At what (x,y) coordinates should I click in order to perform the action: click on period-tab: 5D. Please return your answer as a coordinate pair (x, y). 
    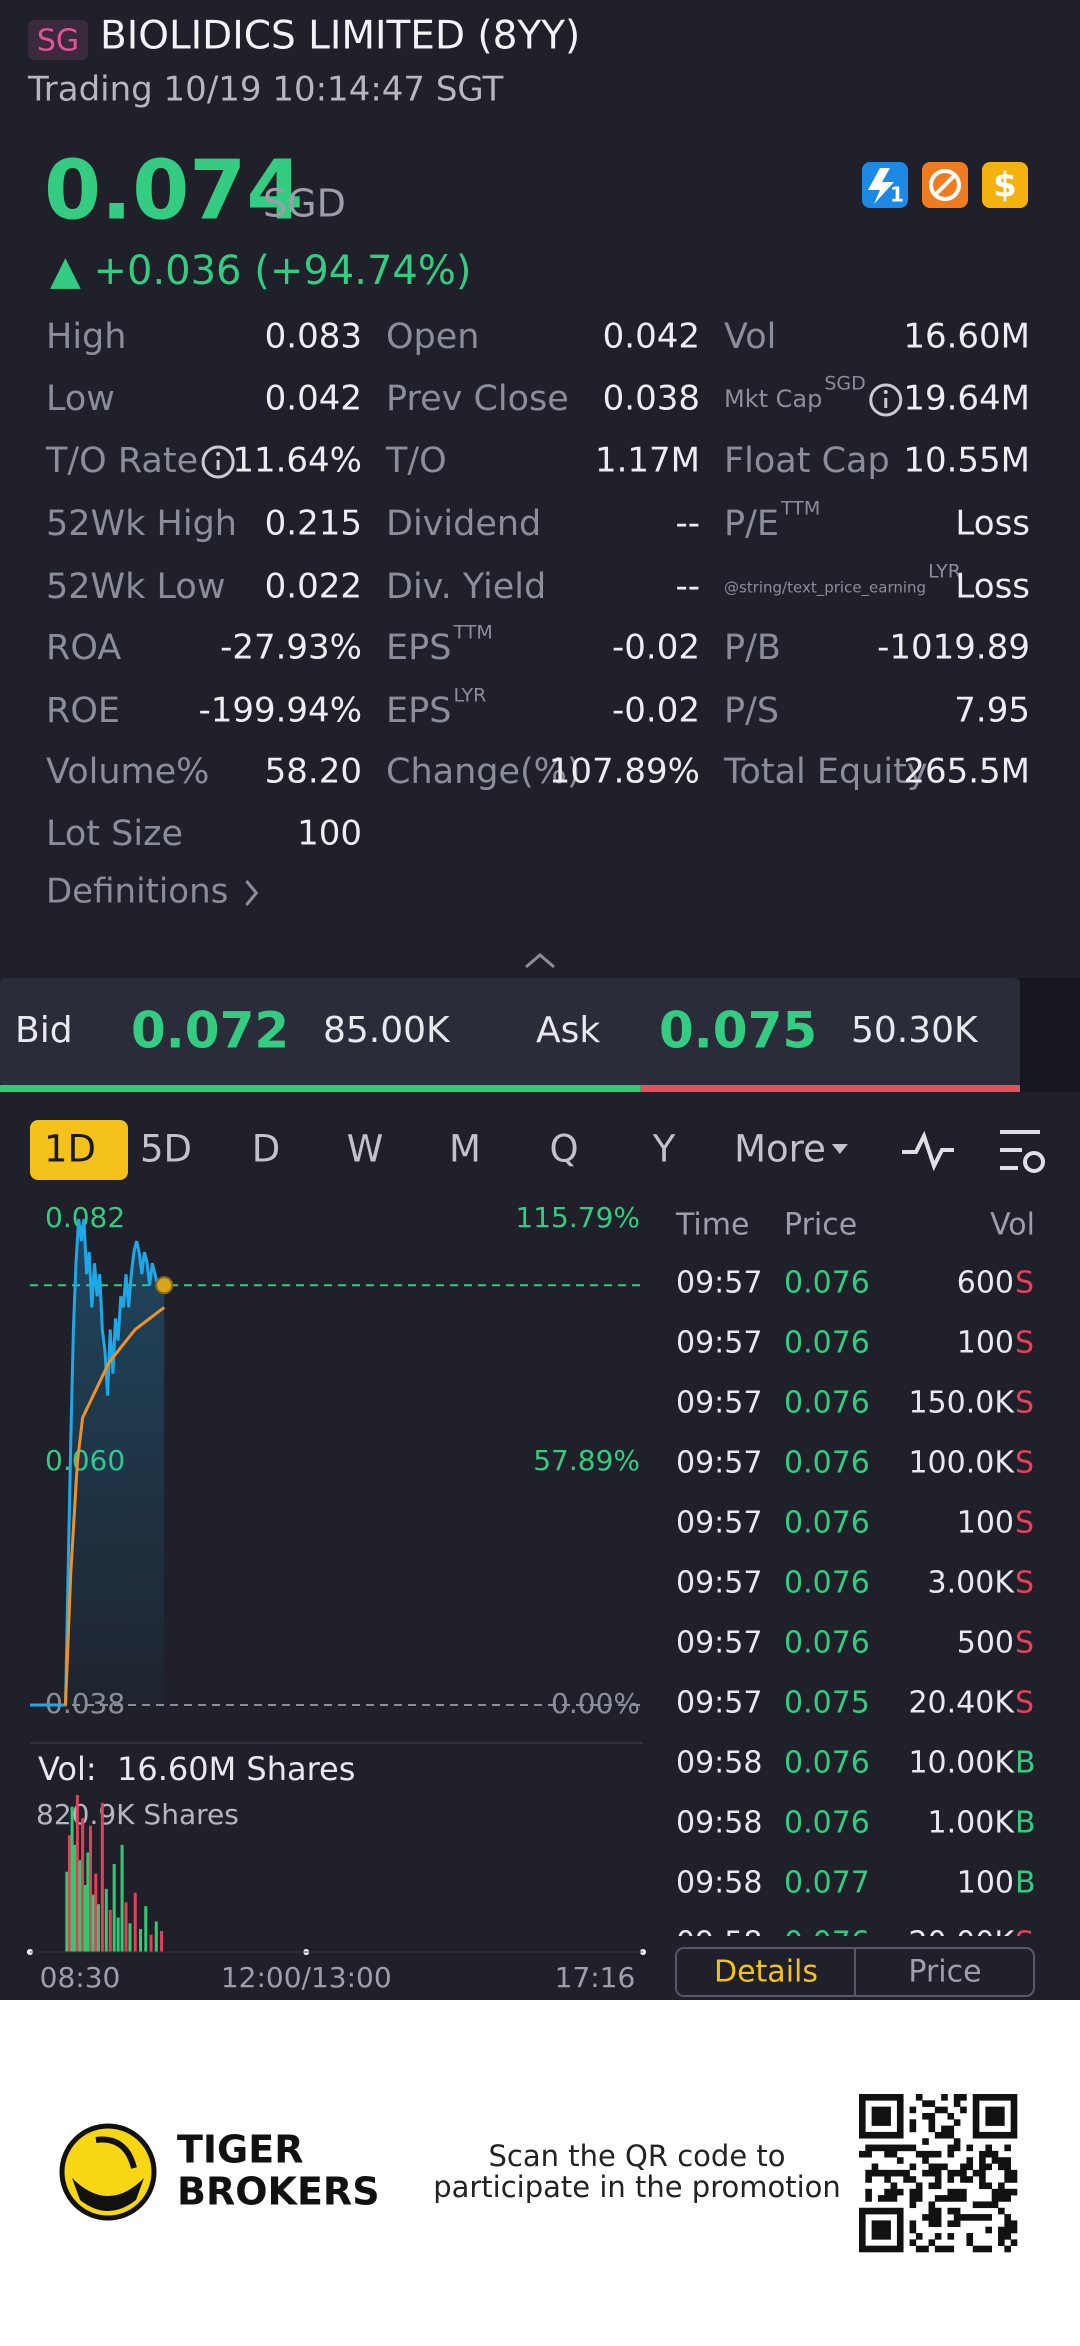
    Looking at the image, I should click on (166, 1149).